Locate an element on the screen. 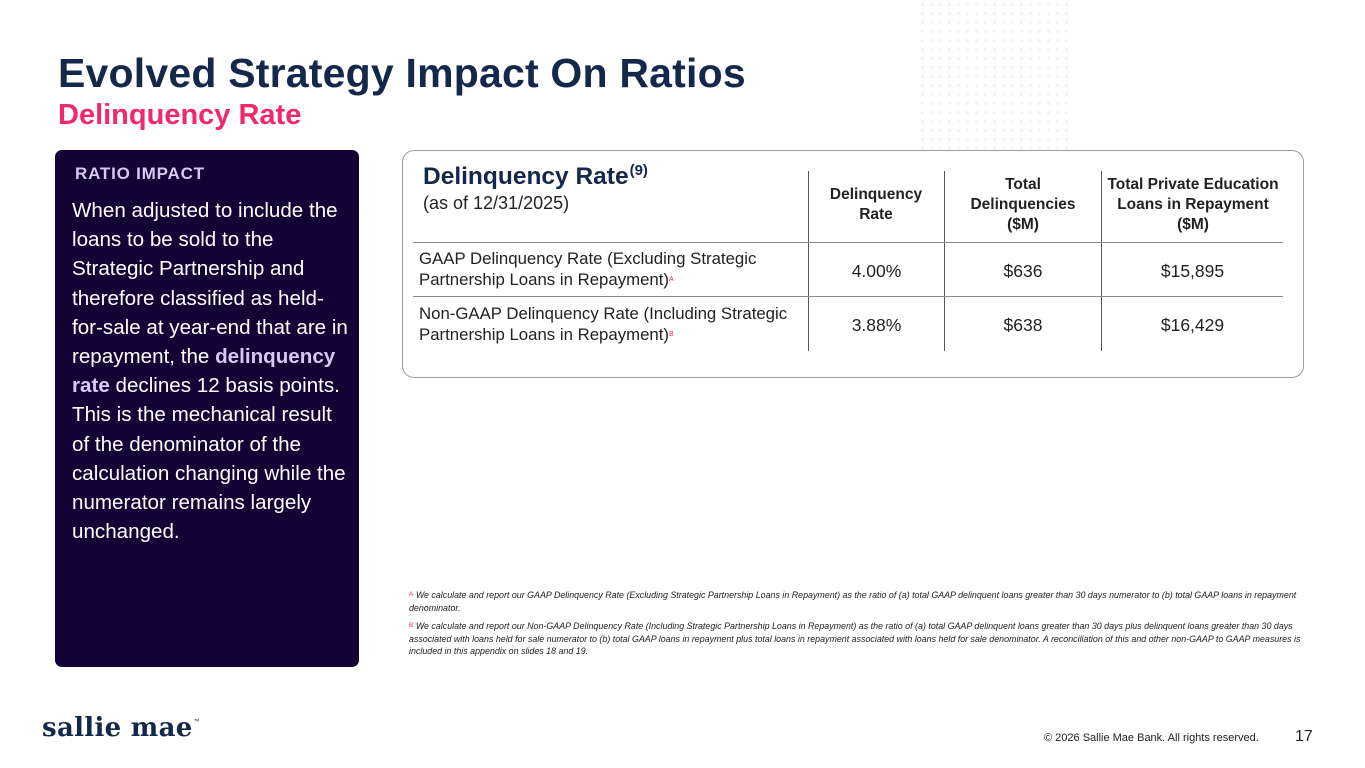  footnote-marker-a: A is located at coordinates (671, 279).